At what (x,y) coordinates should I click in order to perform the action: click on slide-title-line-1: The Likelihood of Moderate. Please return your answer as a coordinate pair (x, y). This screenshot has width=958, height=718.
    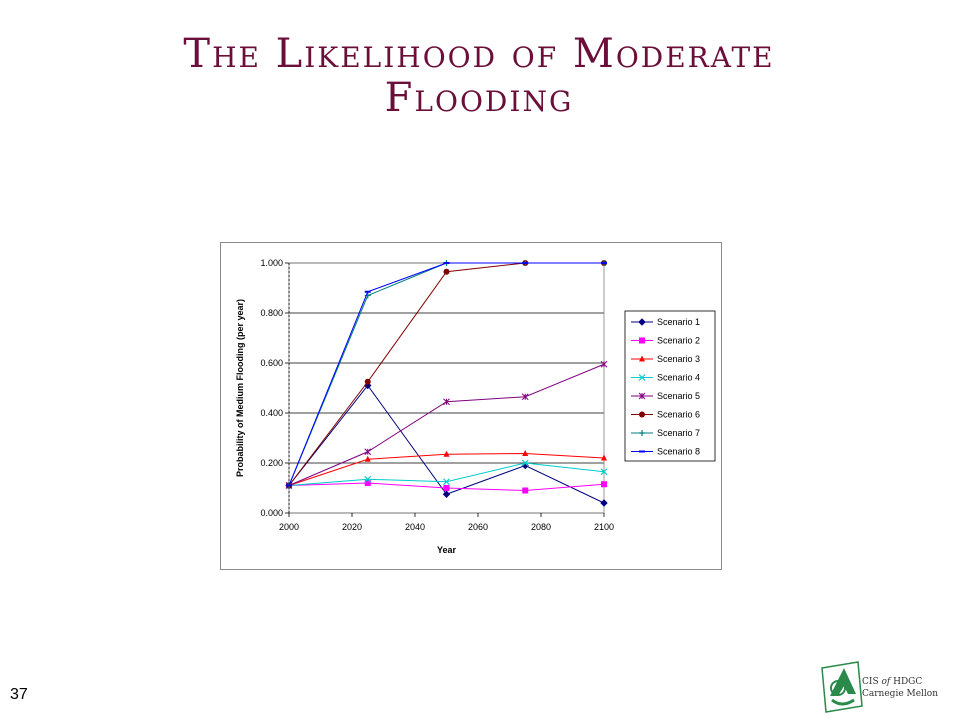
    Looking at the image, I should click on (479, 54).